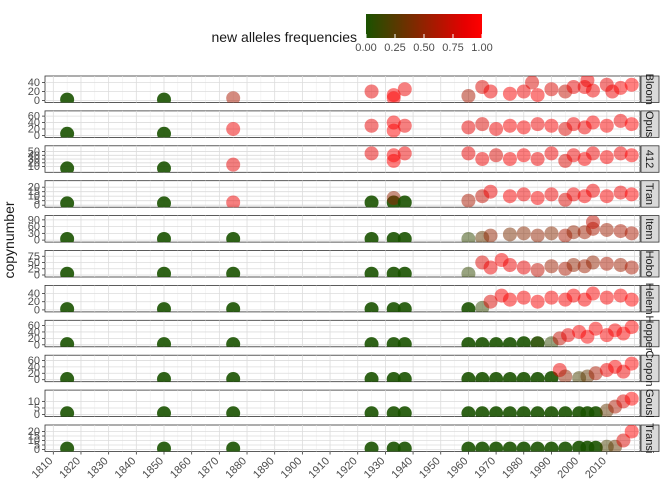 The image size is (672, 480). What do you see at coordinates (292, 467) in the screenshot?
I see `x-tick-label: 1900` at bounding box center [292, 467].